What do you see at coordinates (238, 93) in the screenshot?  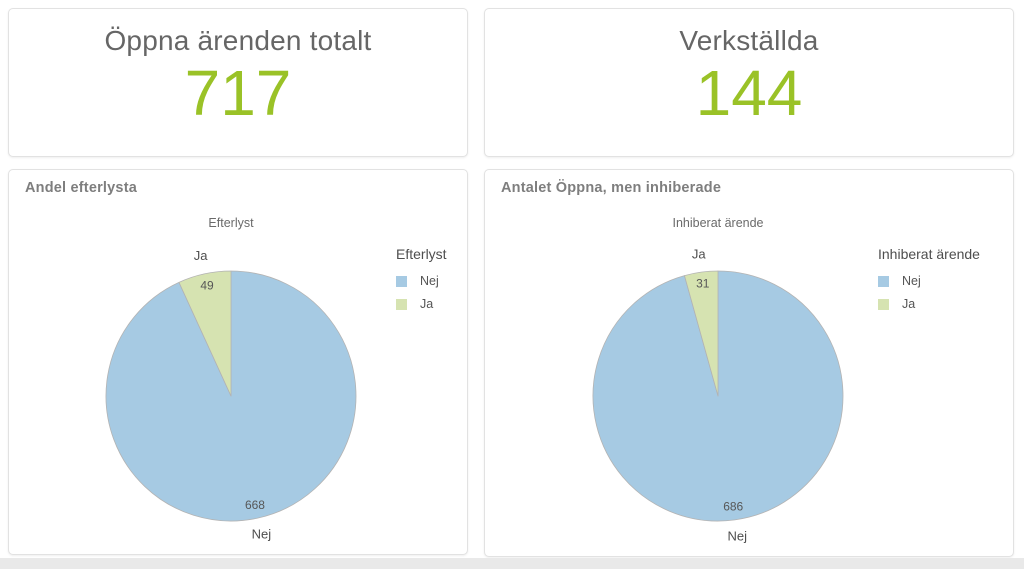 I see `kpi-value: 717` at bounding box center [238, 93].